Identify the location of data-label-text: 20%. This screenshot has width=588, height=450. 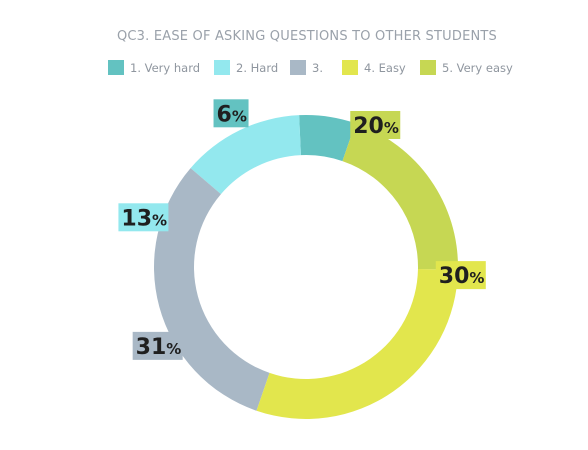
(376, 126).